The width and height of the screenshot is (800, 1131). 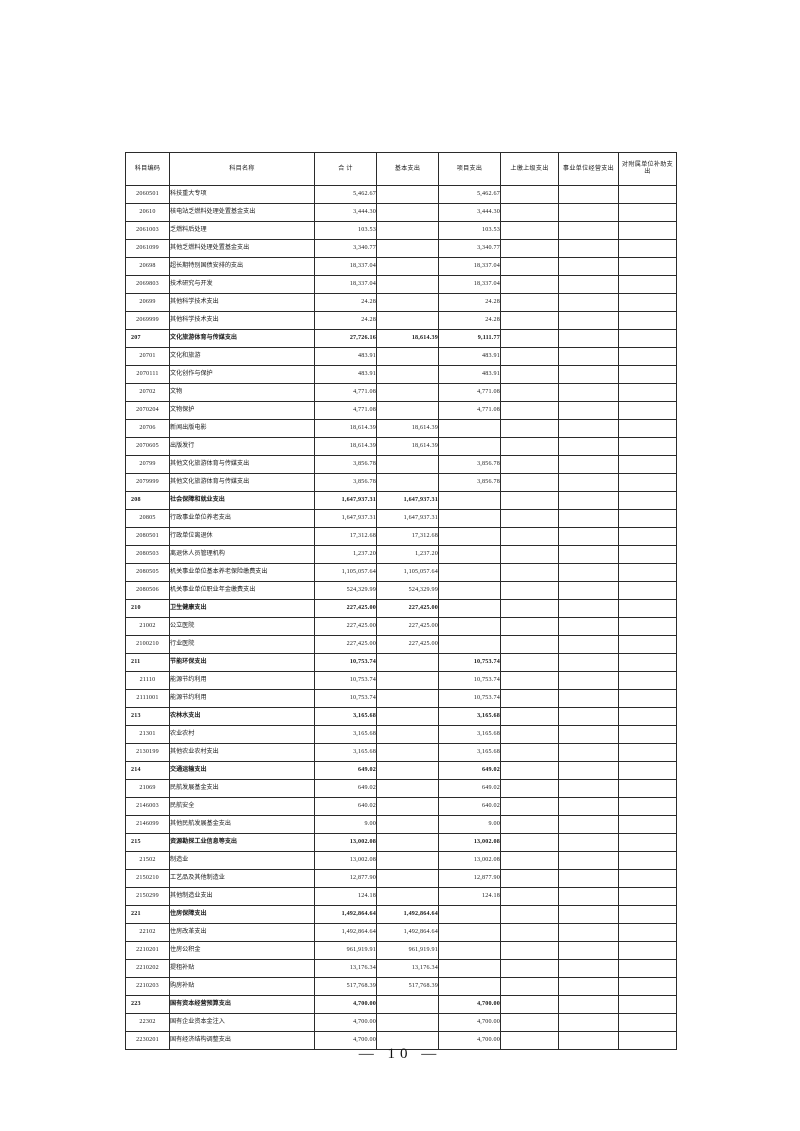 What do you see at coordinates (401, 230) in the screenshot?
I see `table-row: 2061003 乏燃料后处理 103.53 103.53` at bounding box center [401, 230].